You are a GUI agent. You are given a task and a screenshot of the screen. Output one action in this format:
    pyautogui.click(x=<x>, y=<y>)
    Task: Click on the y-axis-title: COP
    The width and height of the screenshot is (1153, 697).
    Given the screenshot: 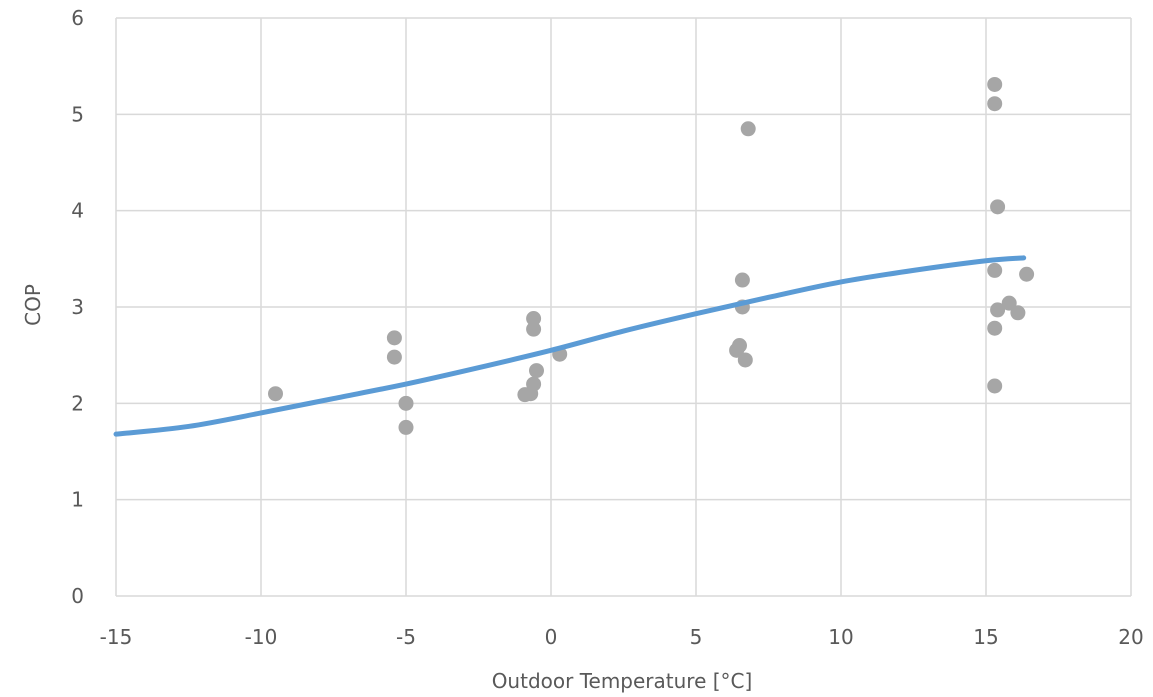 What is the action you would take?
    pyautogui.click(x=33, y=305)
    